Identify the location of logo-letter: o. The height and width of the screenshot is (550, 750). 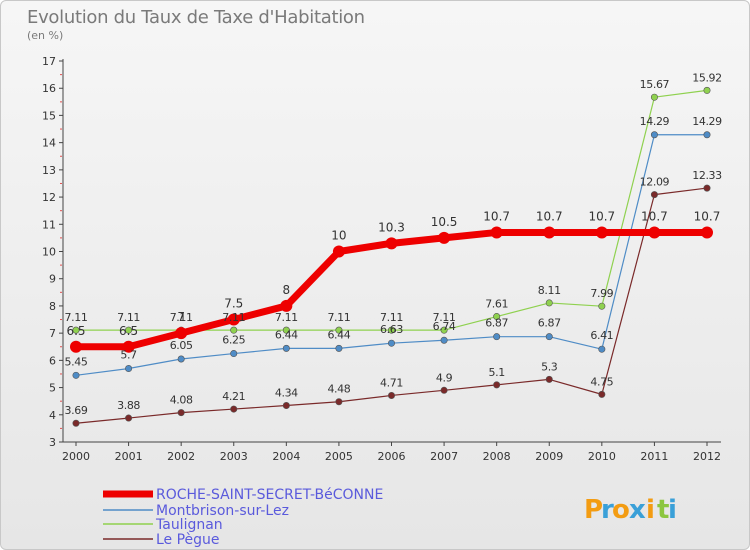
(621, 510).